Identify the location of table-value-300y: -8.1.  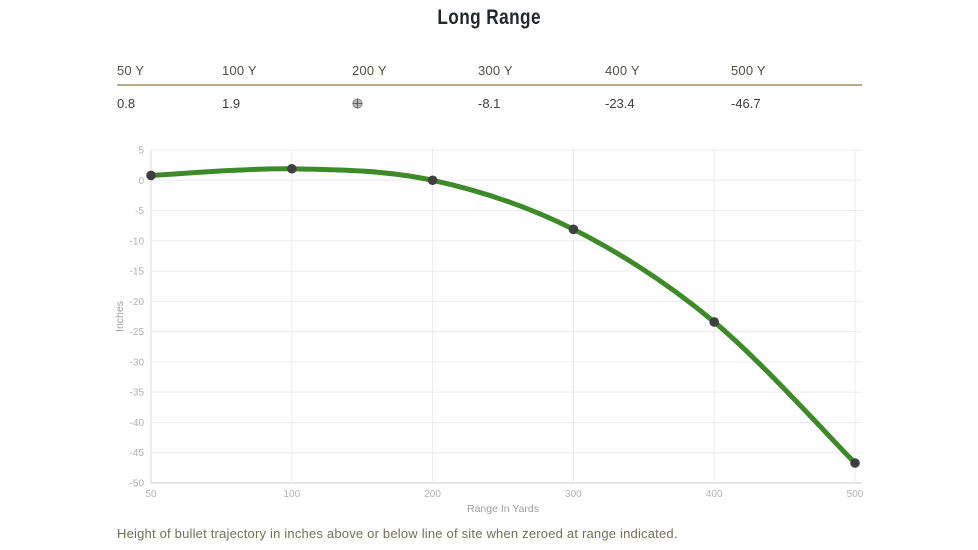
(489, 103).